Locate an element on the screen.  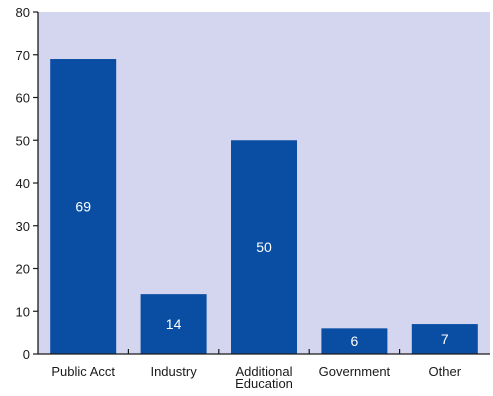
y-tick-label: 50 is located at coordinates (23, 140).